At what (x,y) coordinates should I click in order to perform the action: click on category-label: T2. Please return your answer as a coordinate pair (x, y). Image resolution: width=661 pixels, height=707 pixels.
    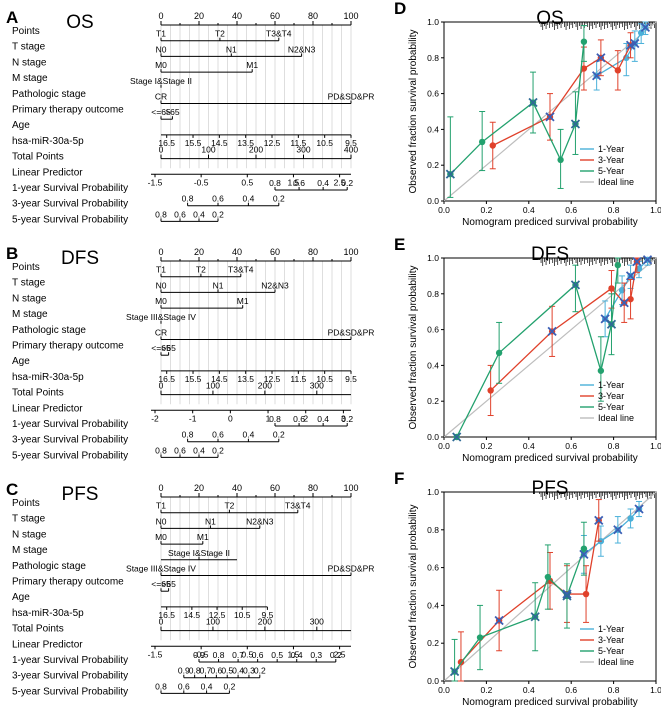
    Looking at the image, I should click on (201, 270).